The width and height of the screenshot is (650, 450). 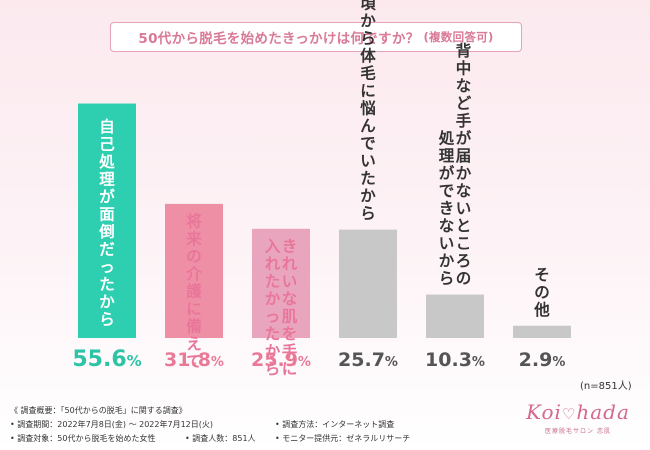 I want to click on brand-logo-text: Koi♡hada, so click(x=578, y=413).